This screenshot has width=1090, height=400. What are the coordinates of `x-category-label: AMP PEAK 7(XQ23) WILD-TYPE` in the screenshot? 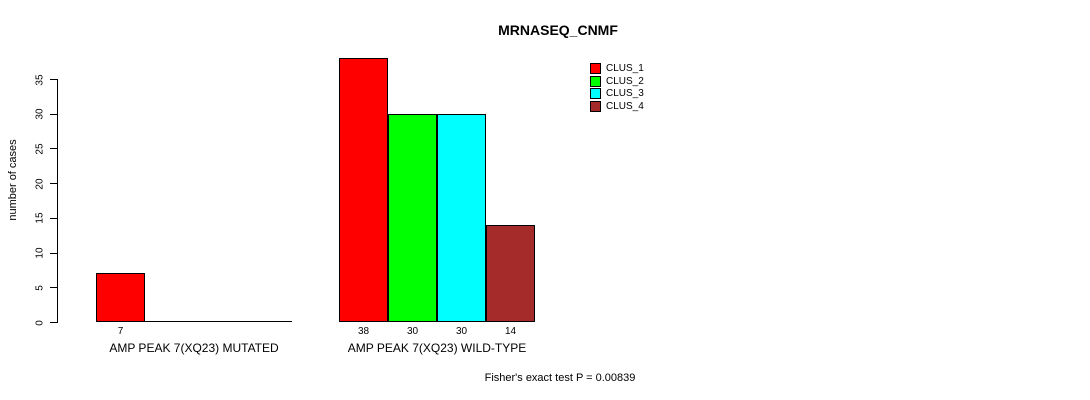 It's located at (437, 348).